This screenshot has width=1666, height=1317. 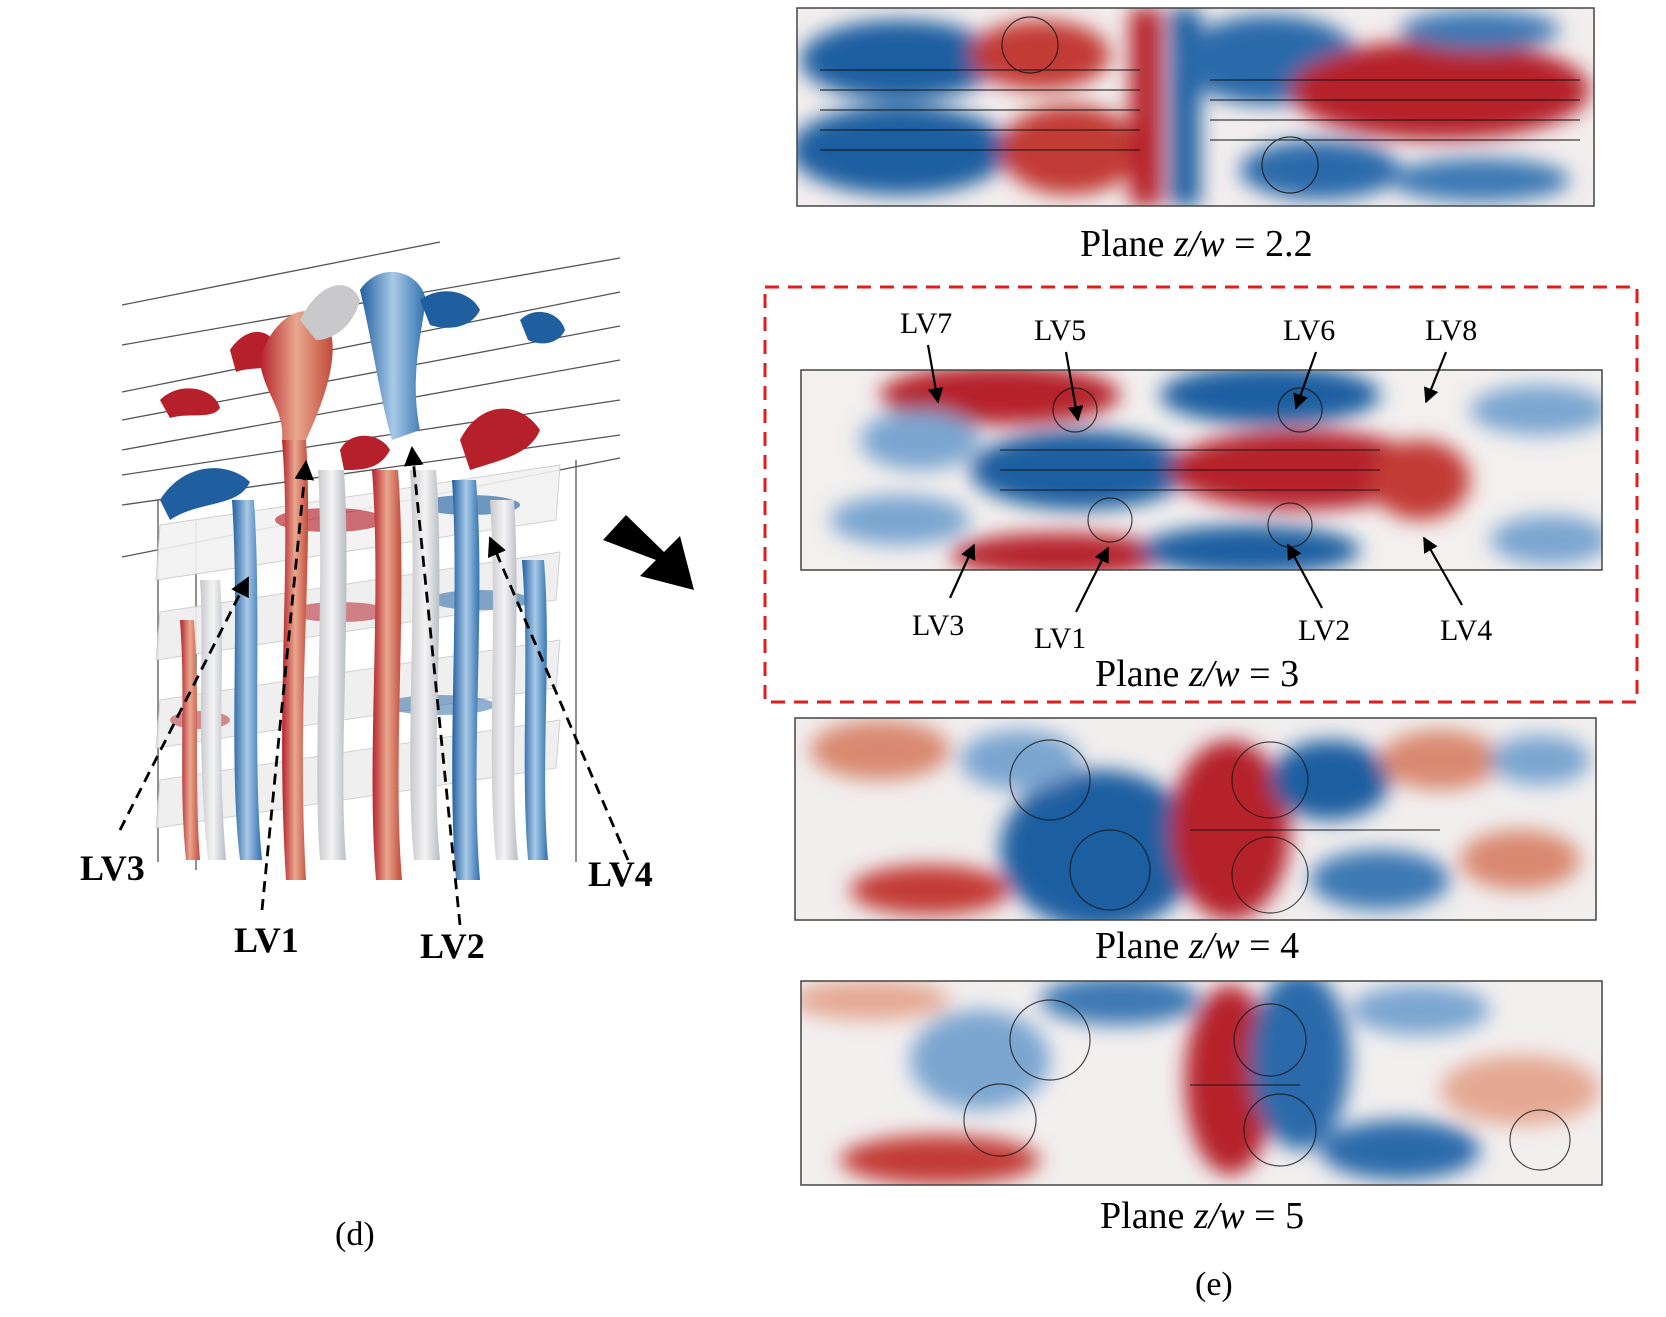 I want to click on label-lv3-3d: LV3, so click(x=112, y=868).